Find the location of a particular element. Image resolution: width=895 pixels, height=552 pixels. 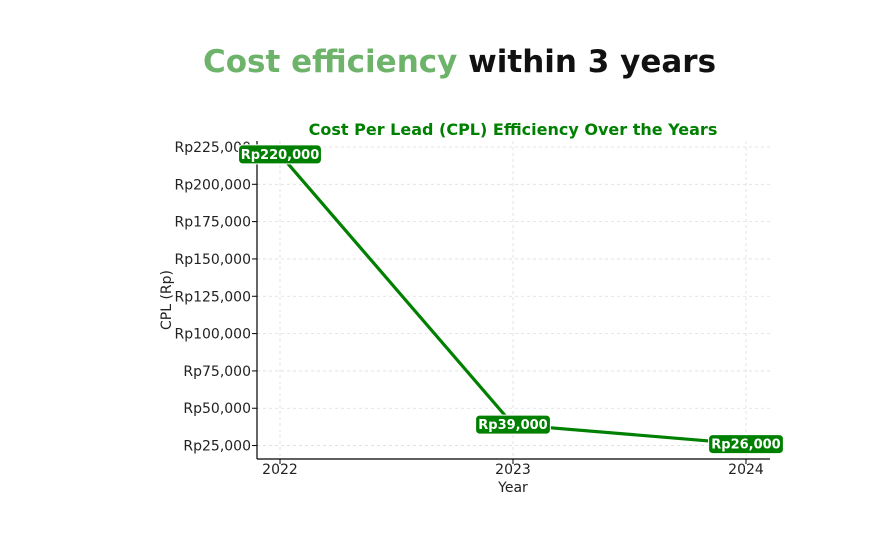

x-ticks: 2022 2023 2024 is located at coordinates (513, 468).